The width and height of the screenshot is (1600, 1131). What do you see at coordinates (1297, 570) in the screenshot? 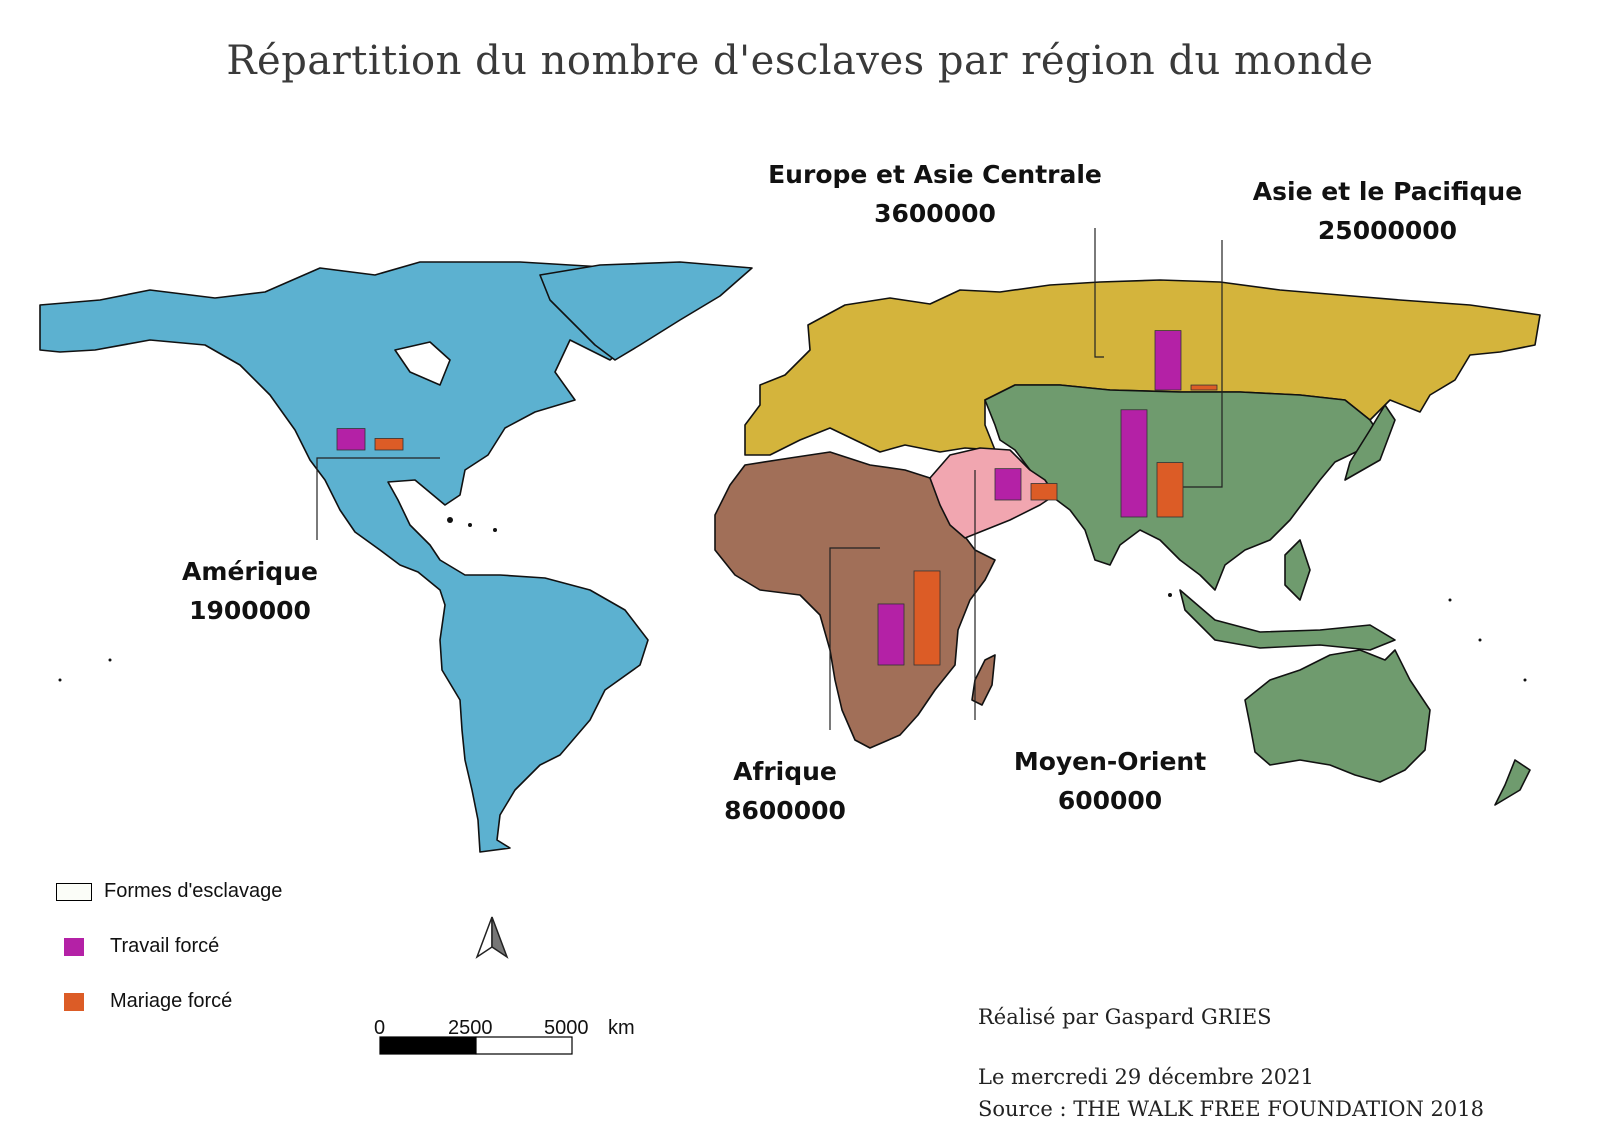
I see `philippines` at bounding box center [1297, 570].